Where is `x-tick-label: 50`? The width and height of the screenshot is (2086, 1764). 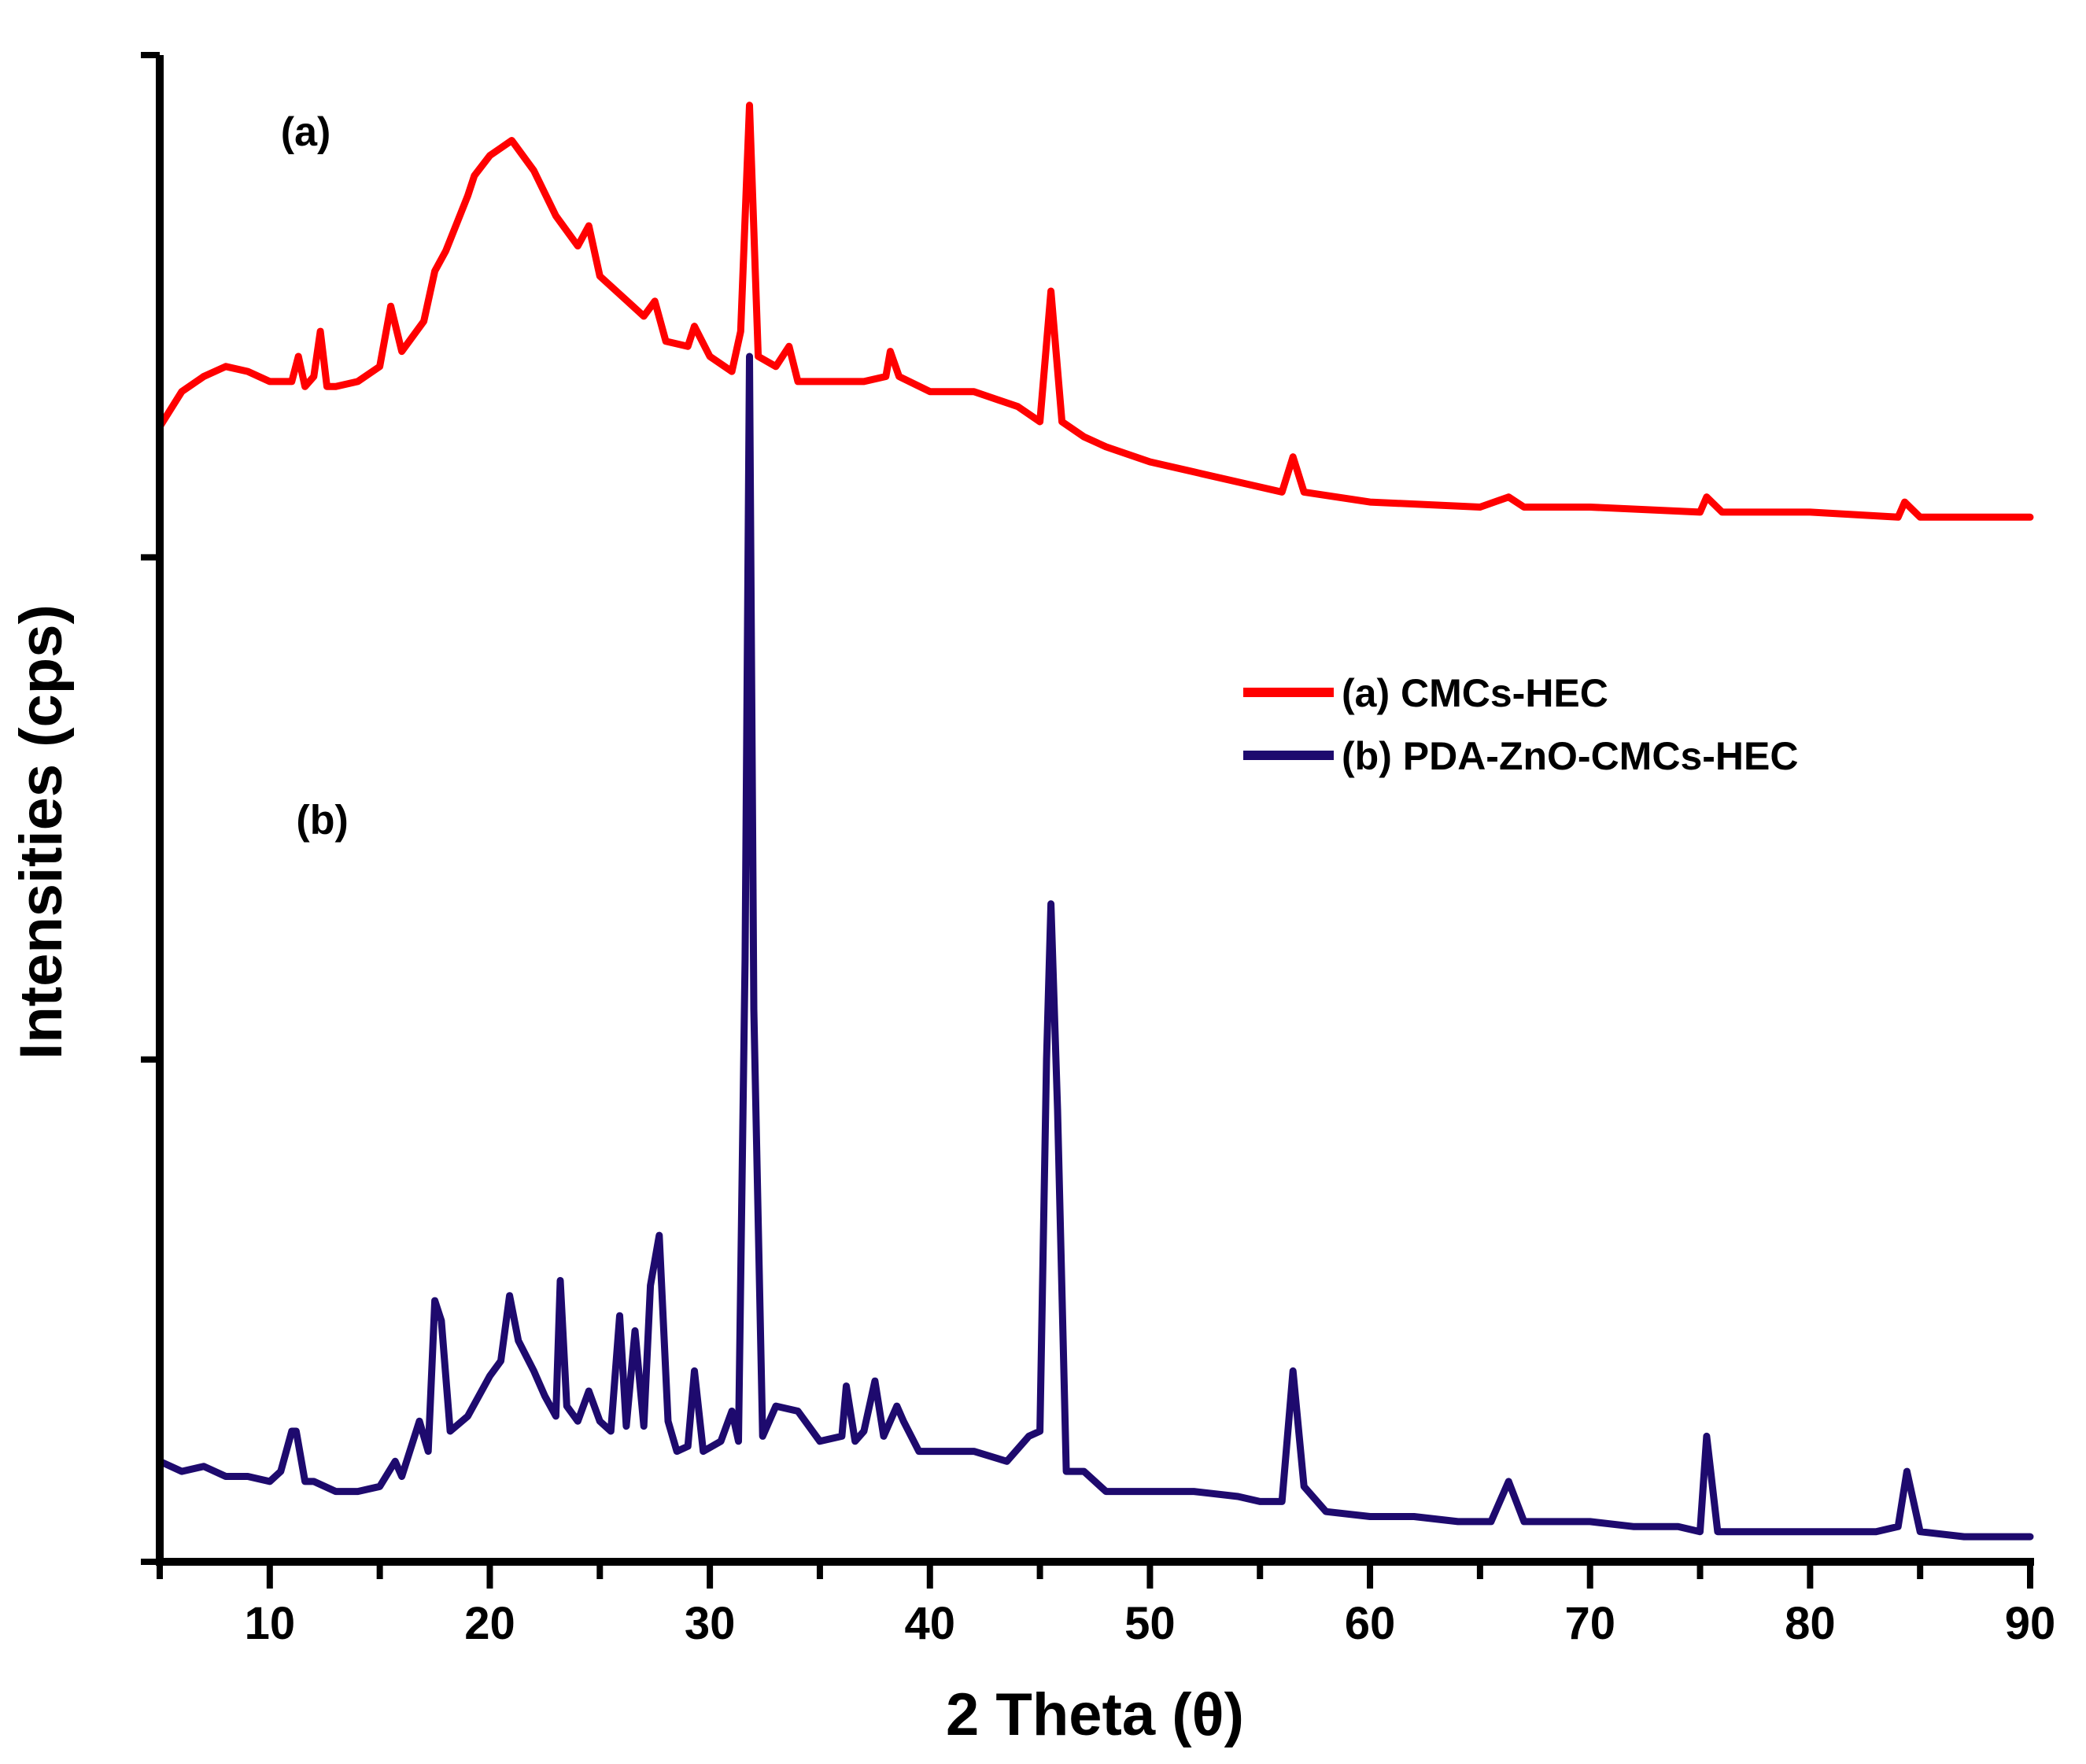
x-tick-label: 50 is located at coordinates (1150, 1623).